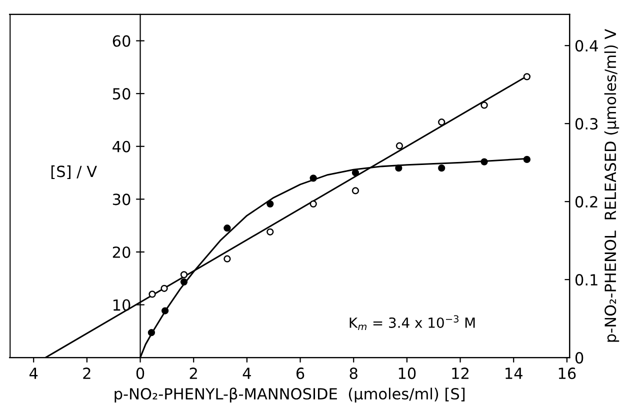 This screenshot has height=411, width=640. I want to click on y2-axis-title: p-NO₂-PHENOL RELEASED (μmoles/ml) V, so click(612, 185).